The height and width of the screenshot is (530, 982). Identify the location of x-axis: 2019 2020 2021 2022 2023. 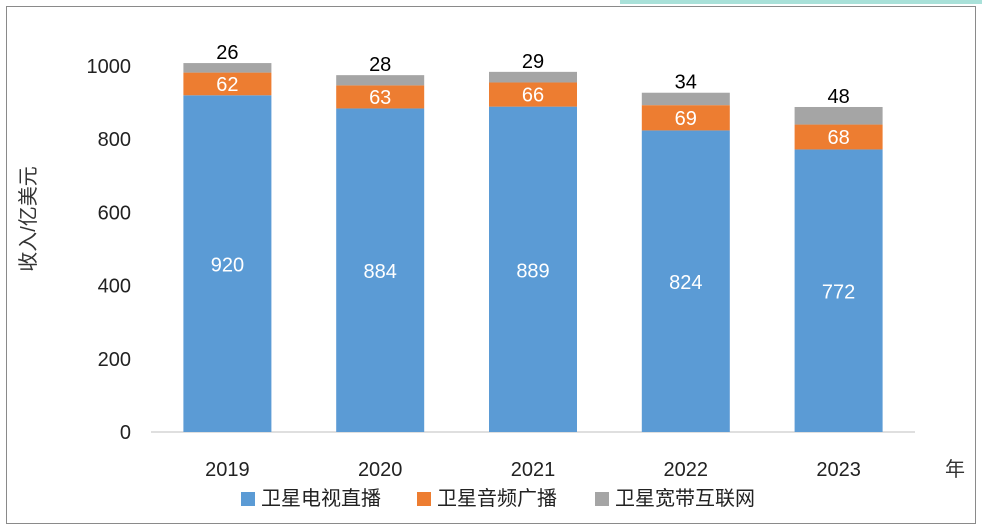
(533, 456).